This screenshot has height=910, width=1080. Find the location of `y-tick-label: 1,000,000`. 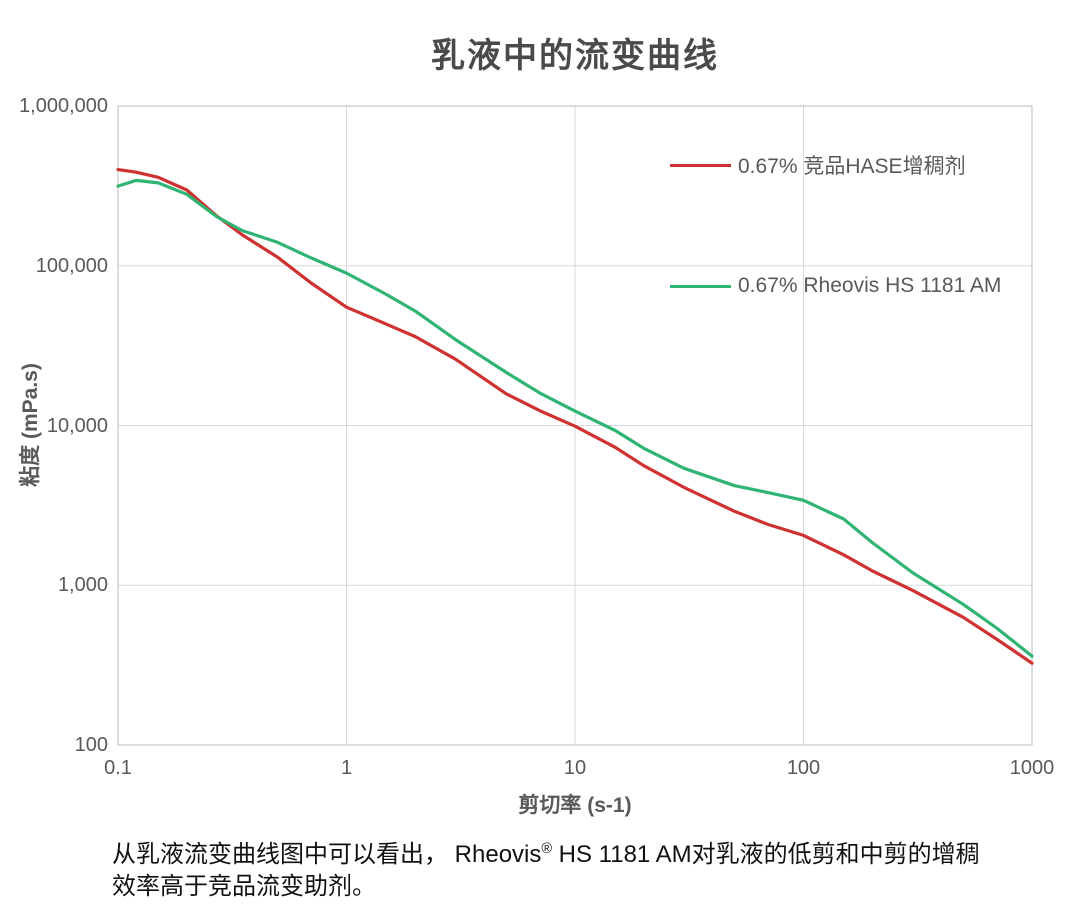

y-tick-label: 1,000,000 is located at coordinates (63, 106).